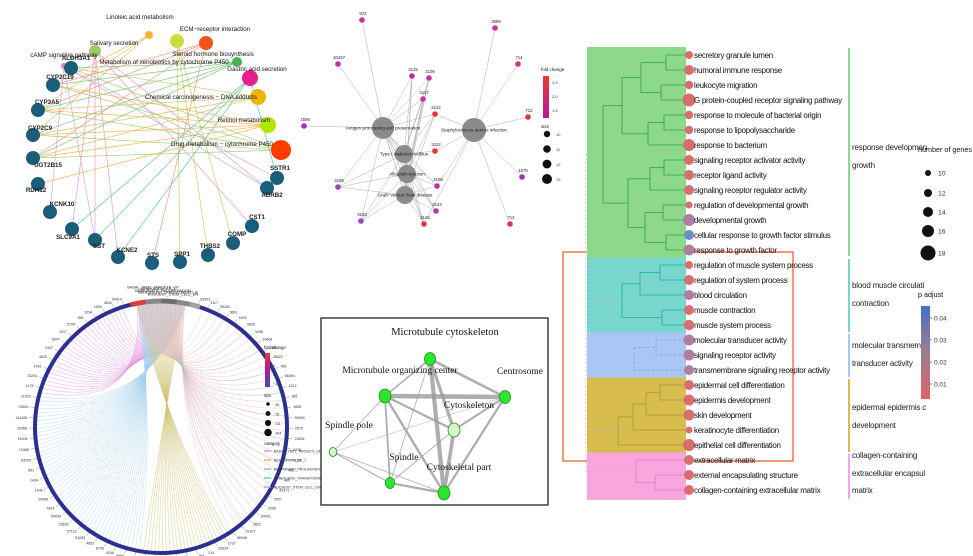  What do you see at coordinates (300, 418) in the screenshot?
I see `chord-gene-id: 56999` at bounding box center [300, 418].